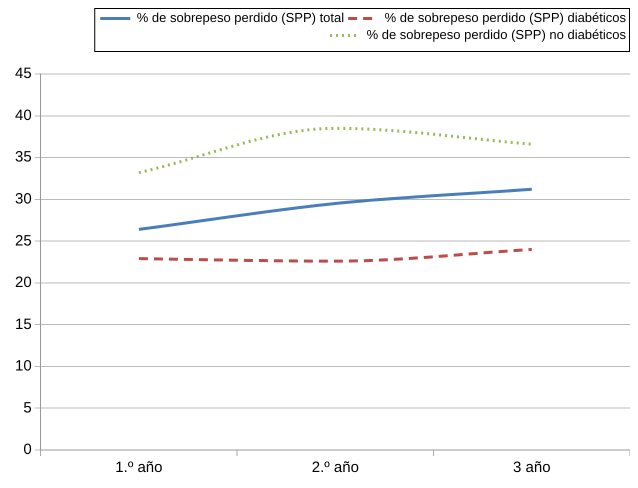  Describe the element at coordinates (23, 366) in the screenshot. I see `y-tick-label: 10` at that location.